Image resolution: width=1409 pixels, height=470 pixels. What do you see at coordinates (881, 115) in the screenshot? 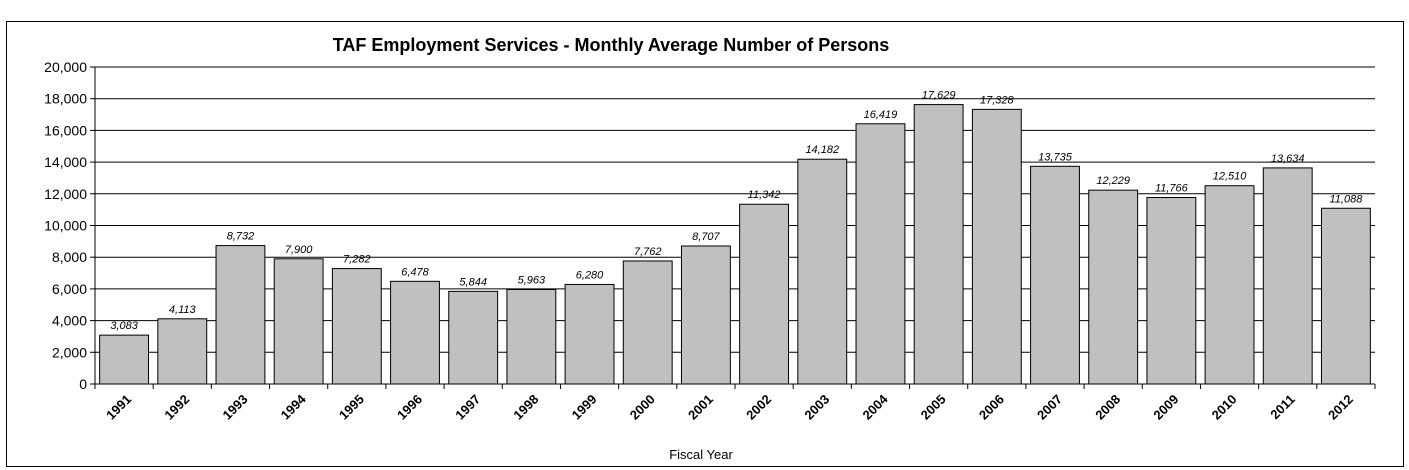
I see `data-label-2004: 16,419` at bounding box center [881, 115].